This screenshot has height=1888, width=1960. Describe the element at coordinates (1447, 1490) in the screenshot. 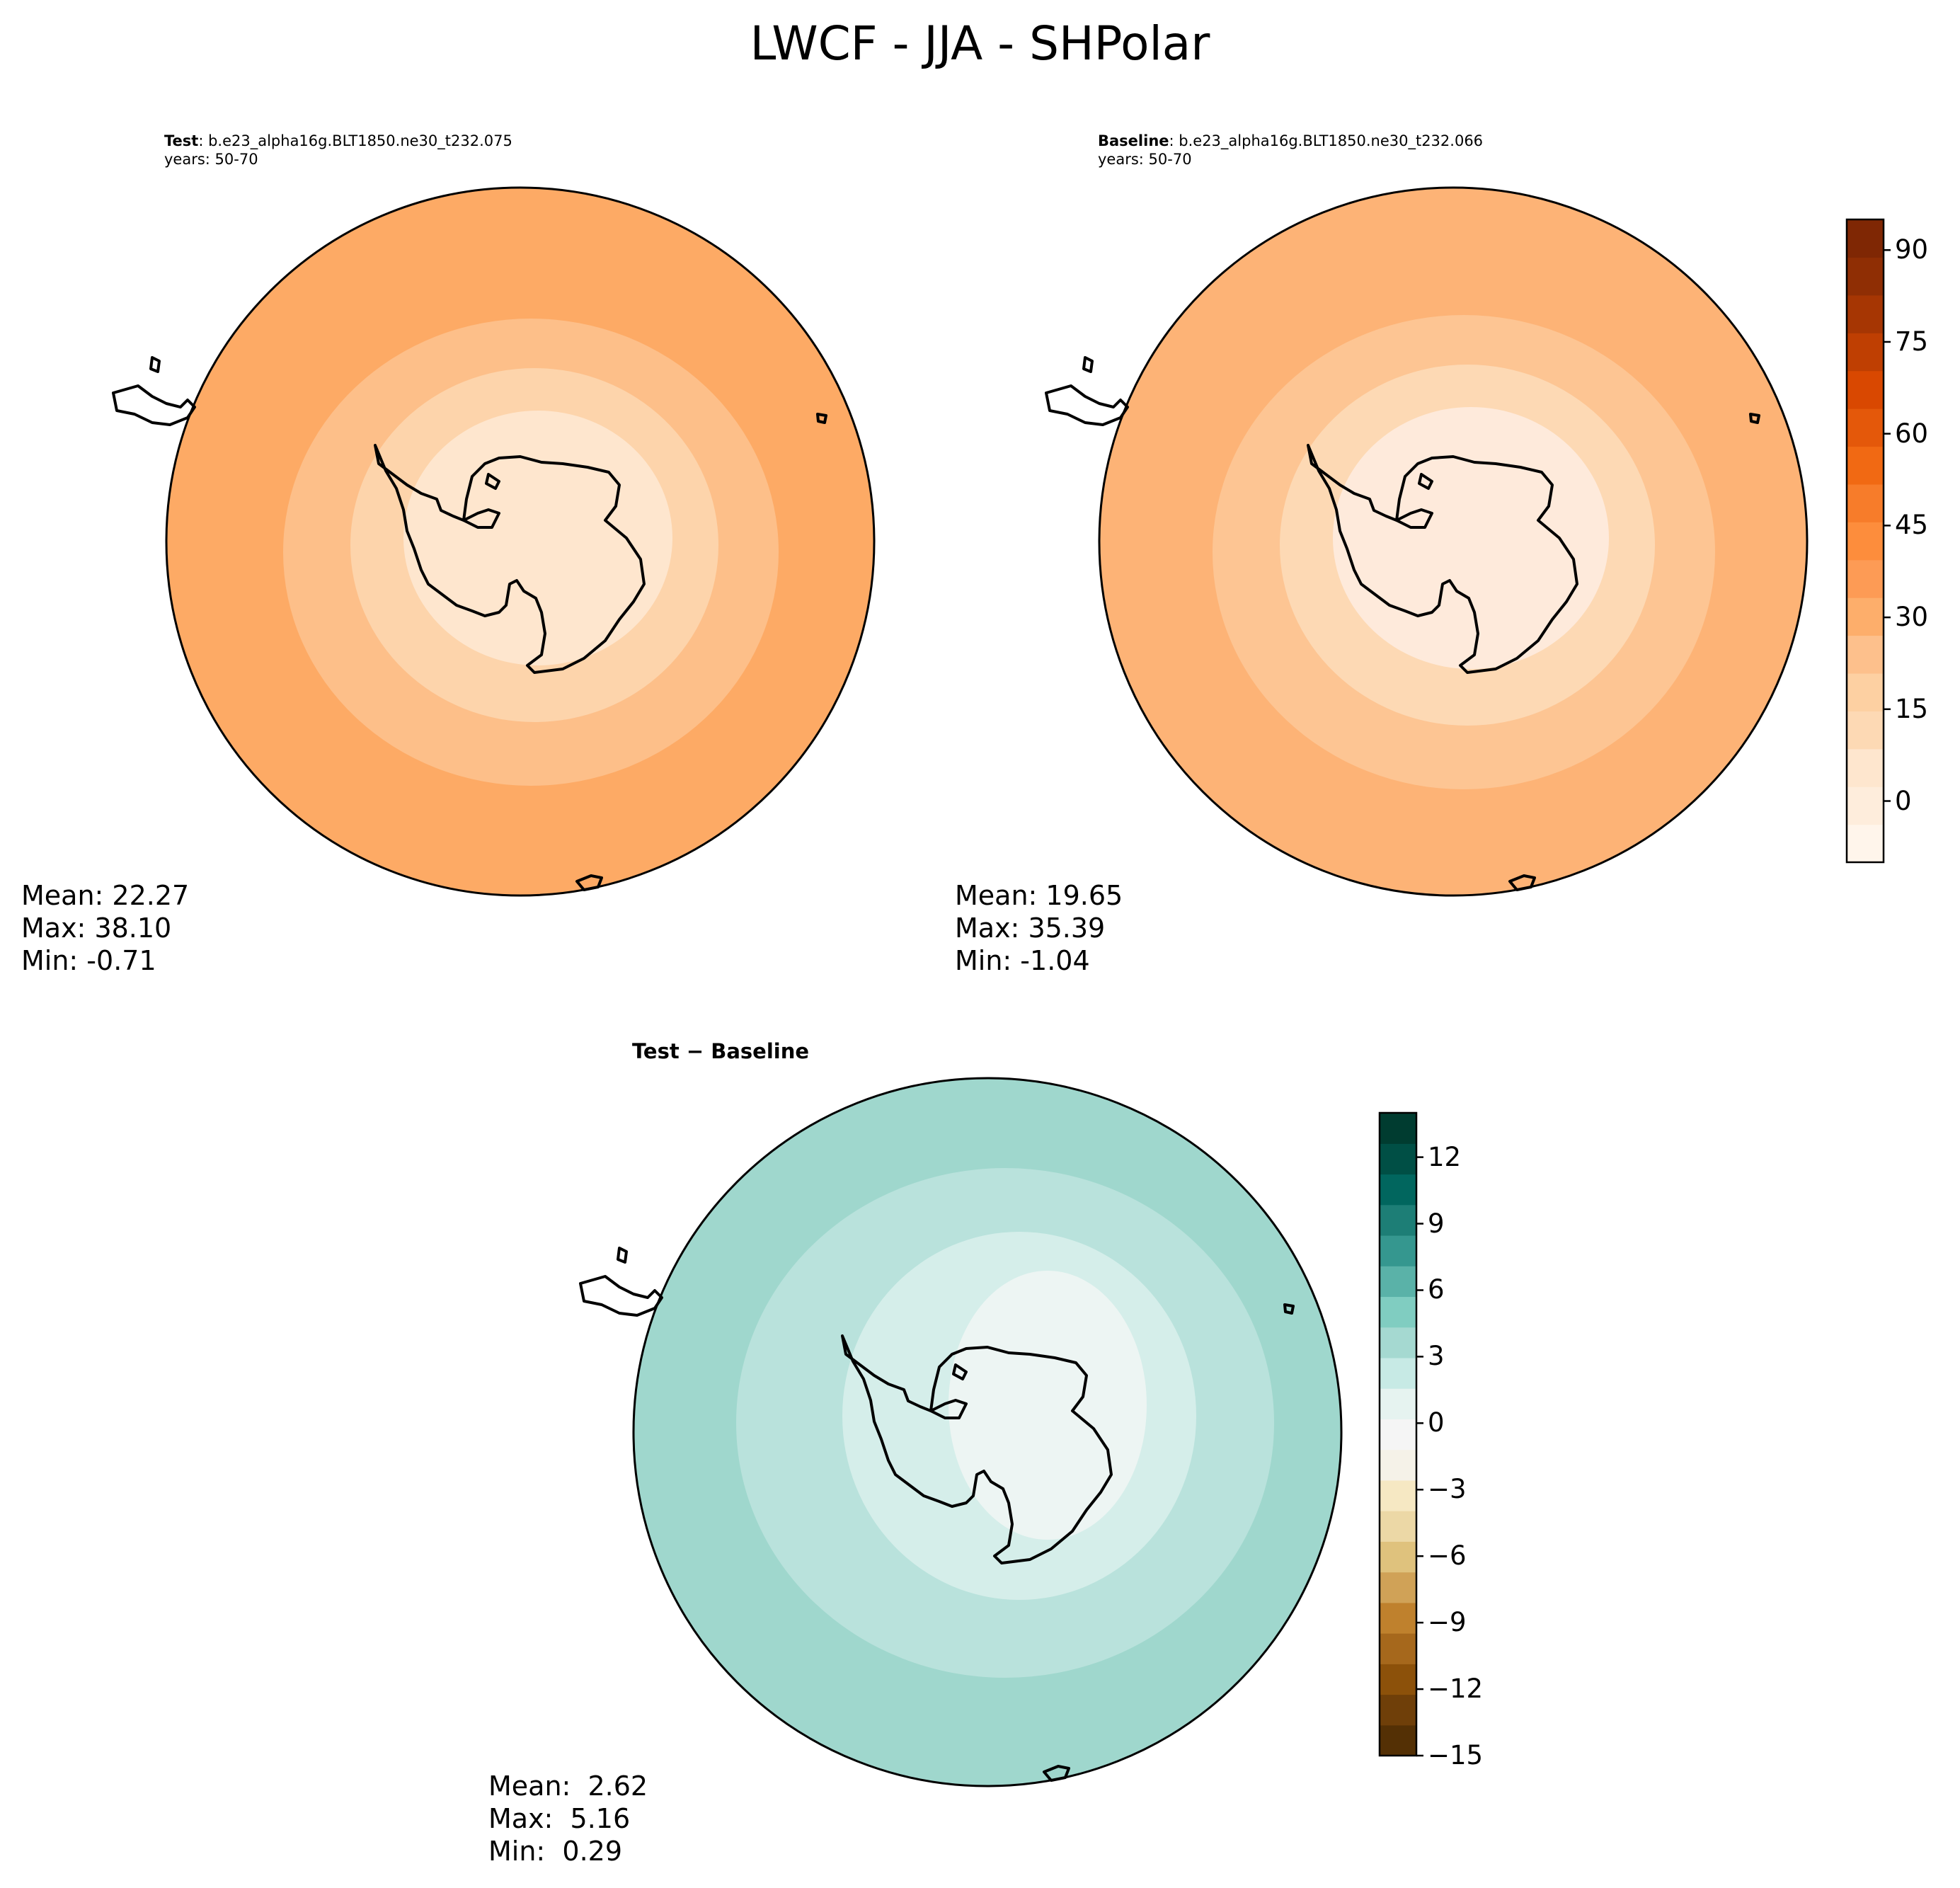

I see `diff-colorbar-tick-label: −3` at that location.